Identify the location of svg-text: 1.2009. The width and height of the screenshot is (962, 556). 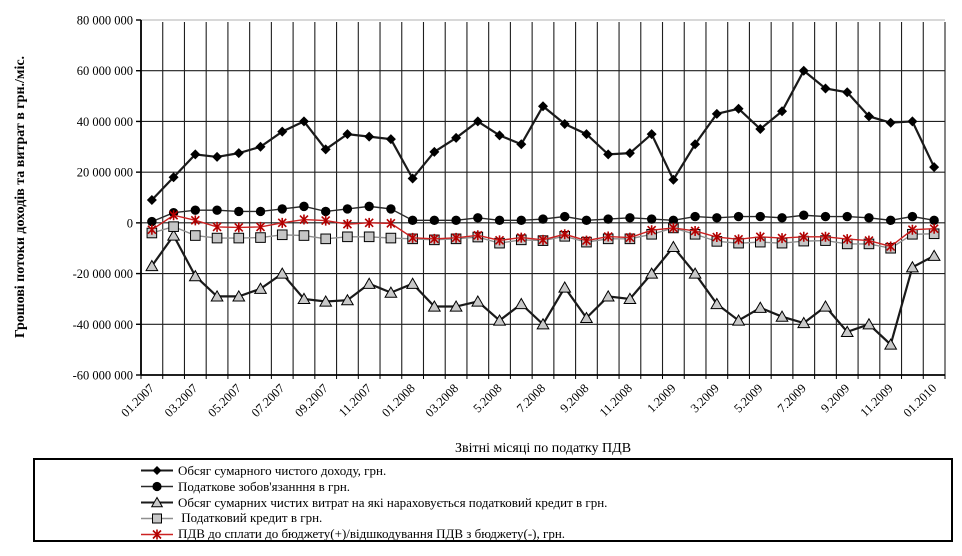
(661, 398).